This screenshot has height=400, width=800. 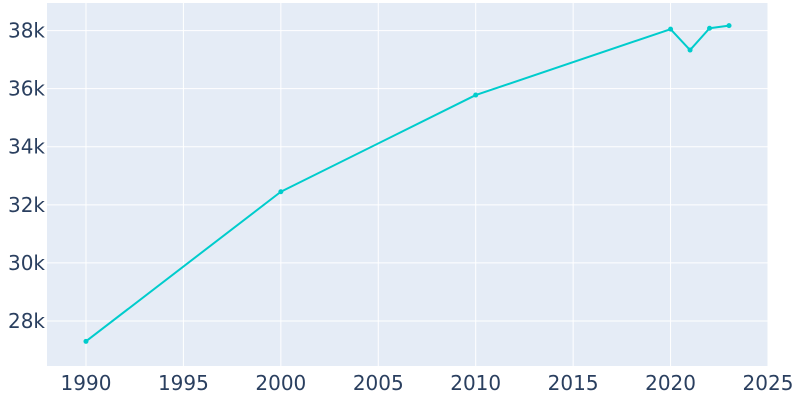 I want to click on x-tick-label: 2005, so click(x=378, y=383).